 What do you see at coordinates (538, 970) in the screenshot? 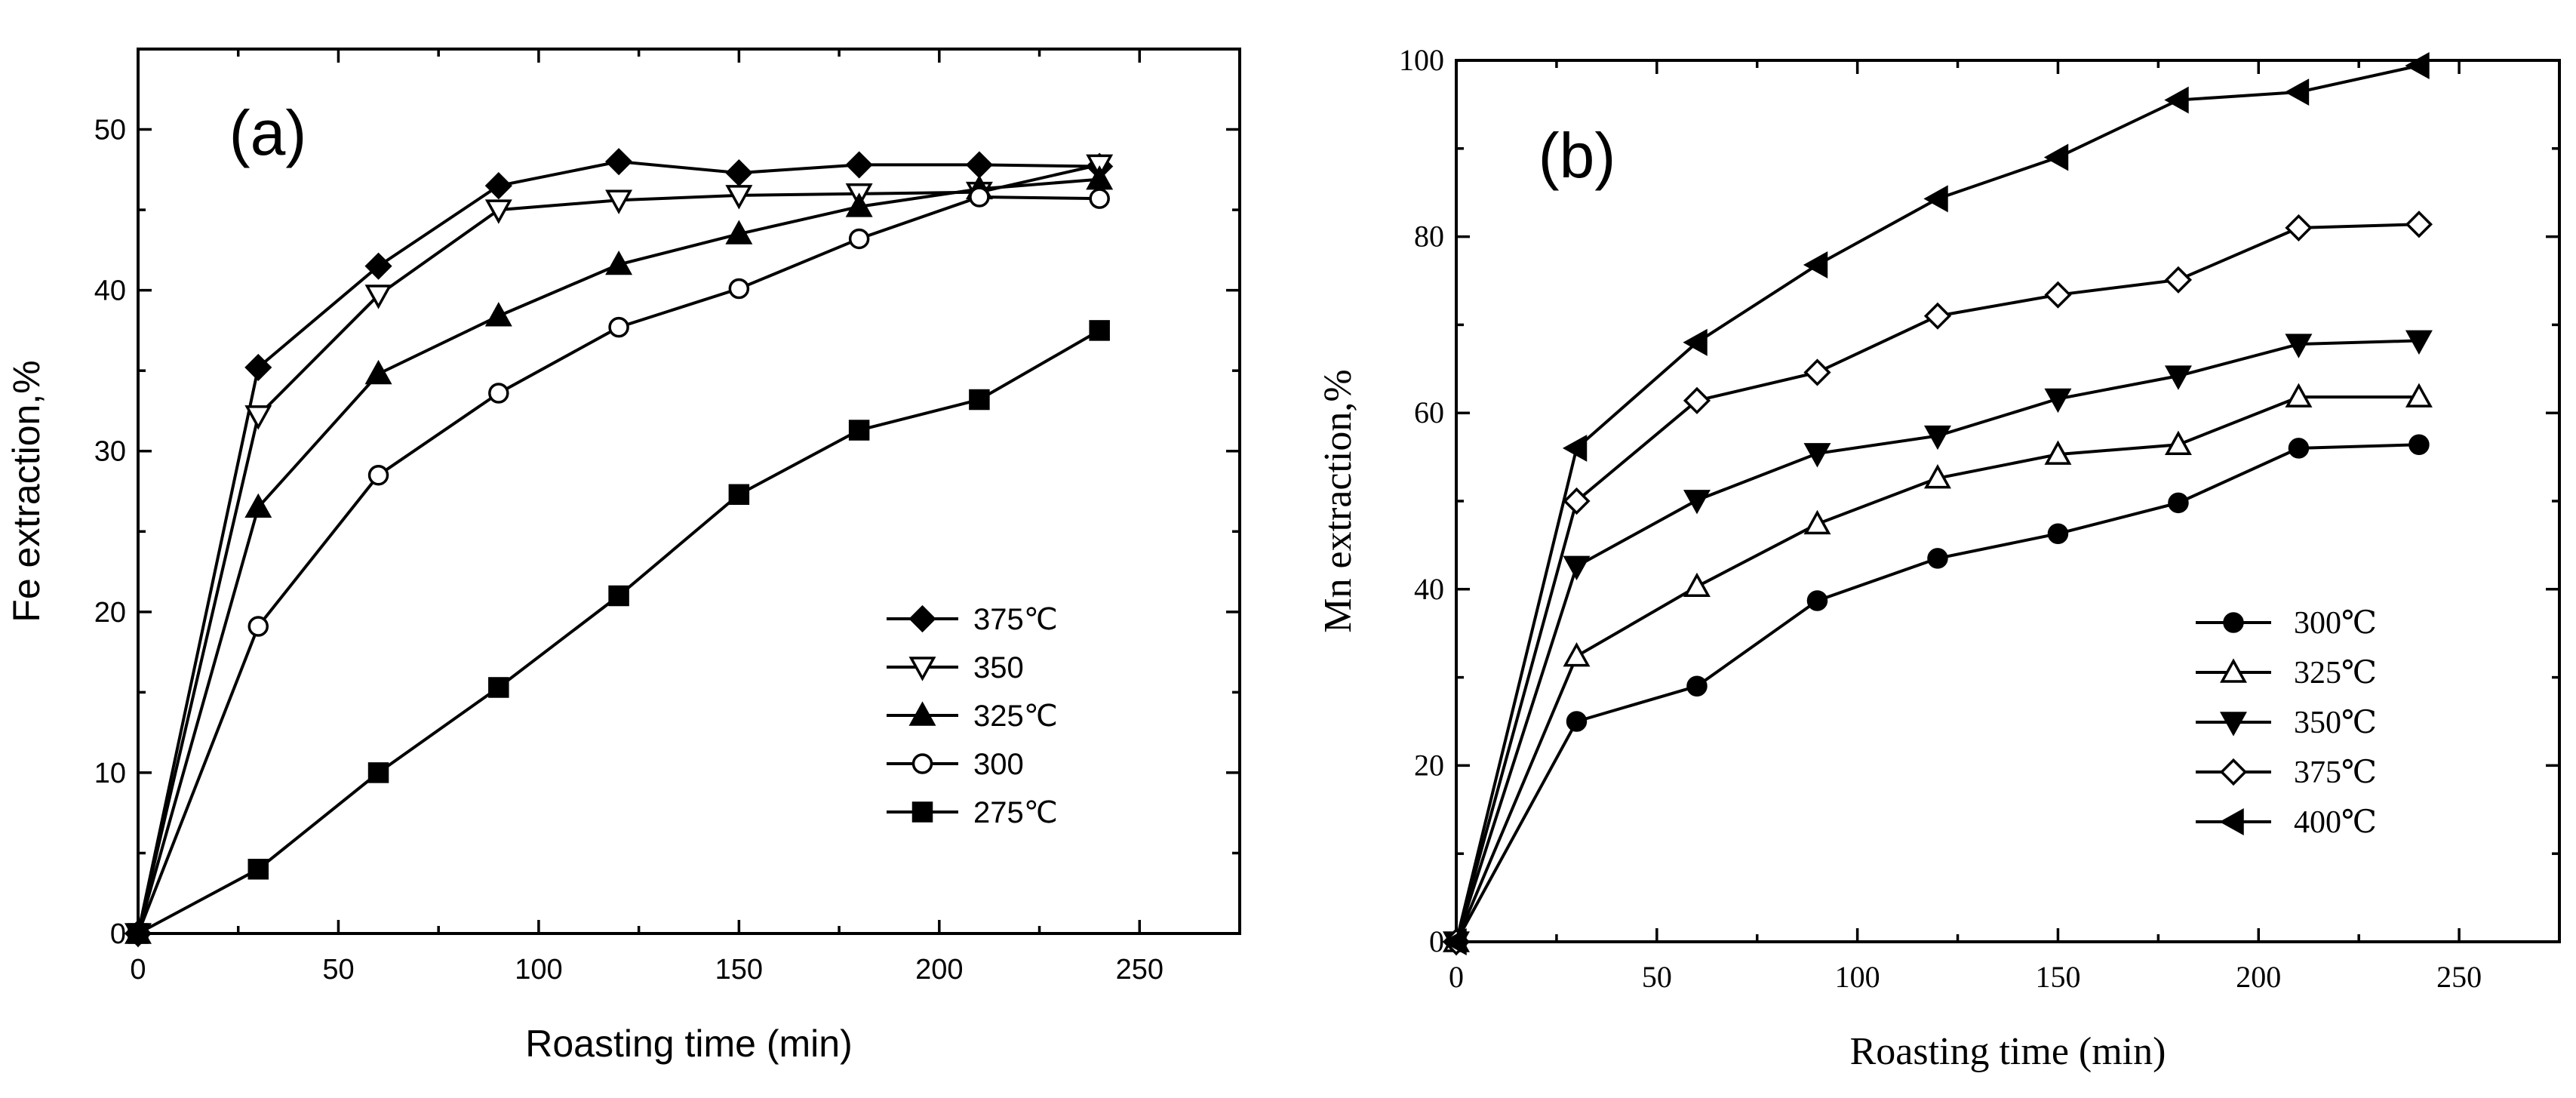
I see `x-tick-label: 100` at bounding box center [538, 970].